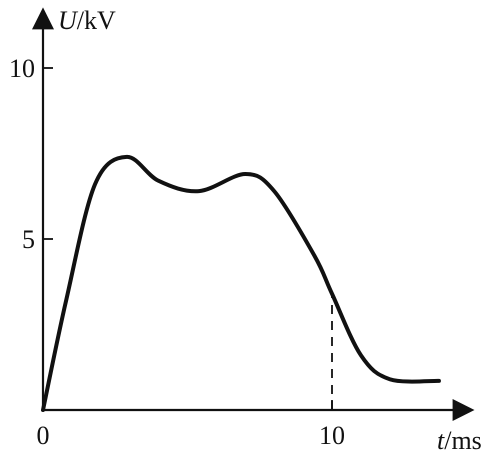  I want to click on x-axis-label: t/ms, so click(459, 440).